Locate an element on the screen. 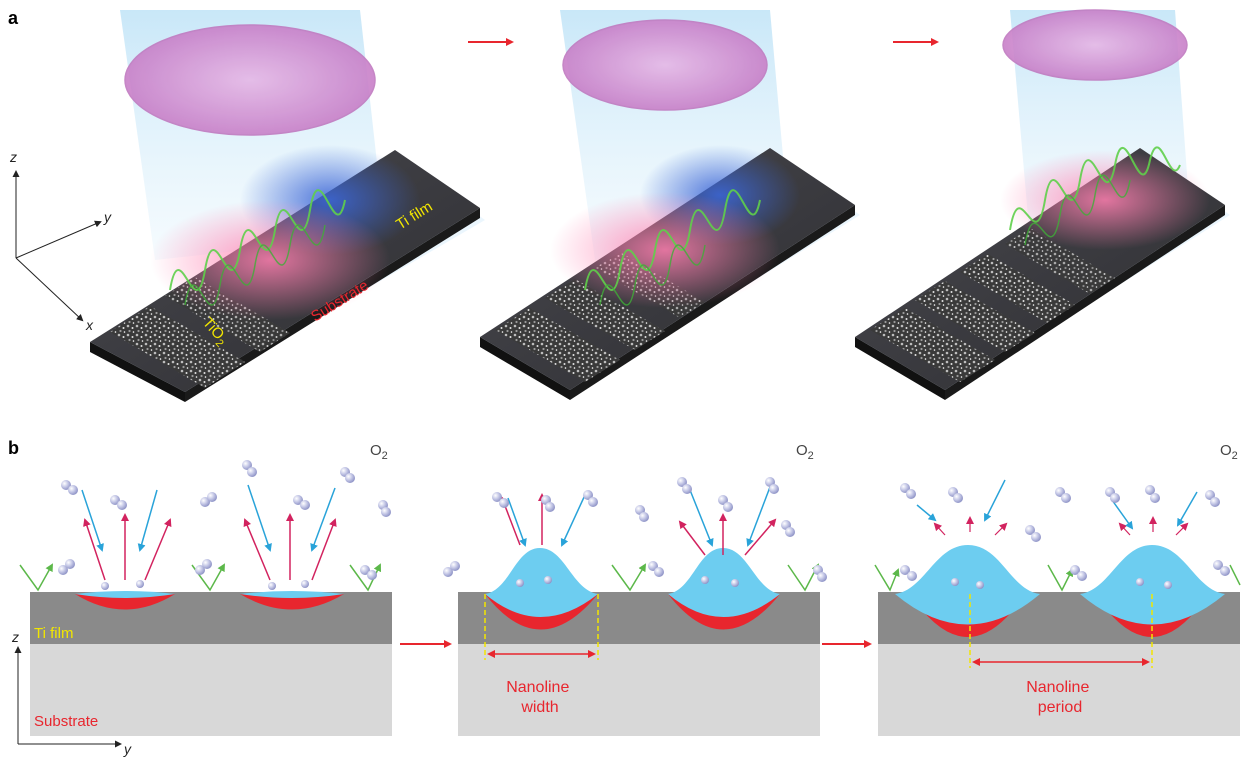  ti-film-label: Ti film is located at coordinates (53, 633).